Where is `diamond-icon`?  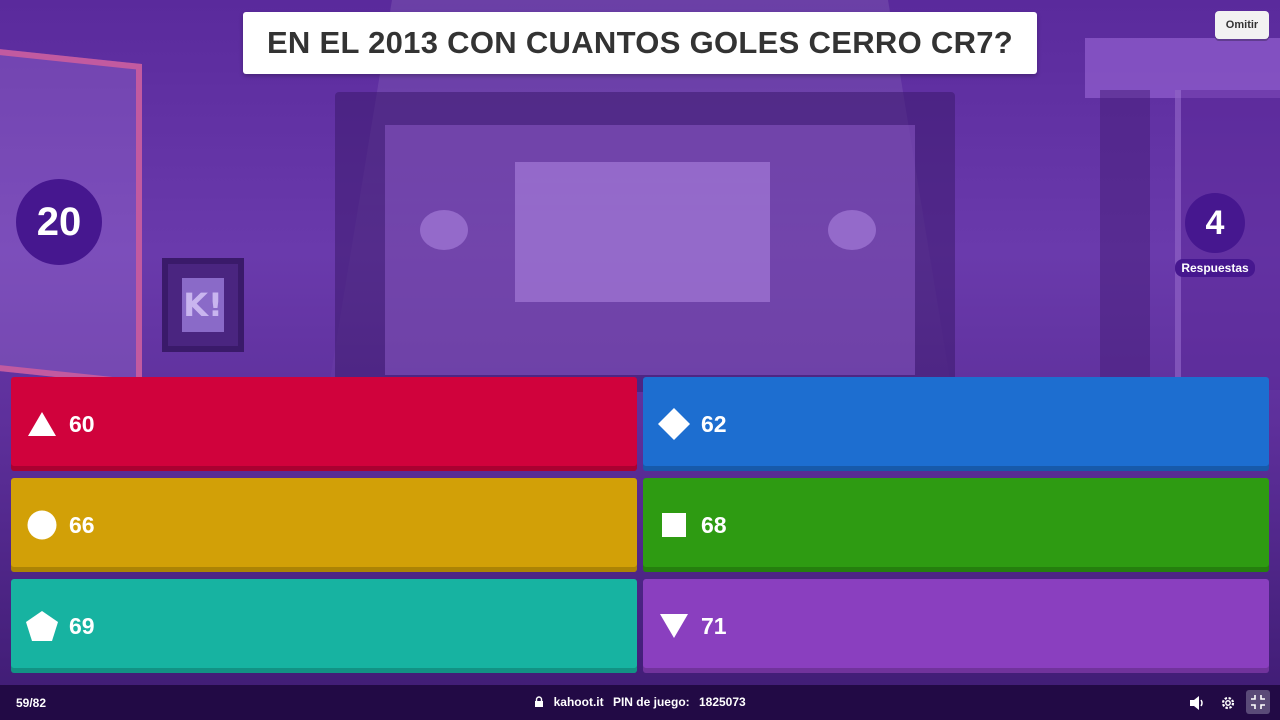
diamond-icon is located at coordinates (674, 424).